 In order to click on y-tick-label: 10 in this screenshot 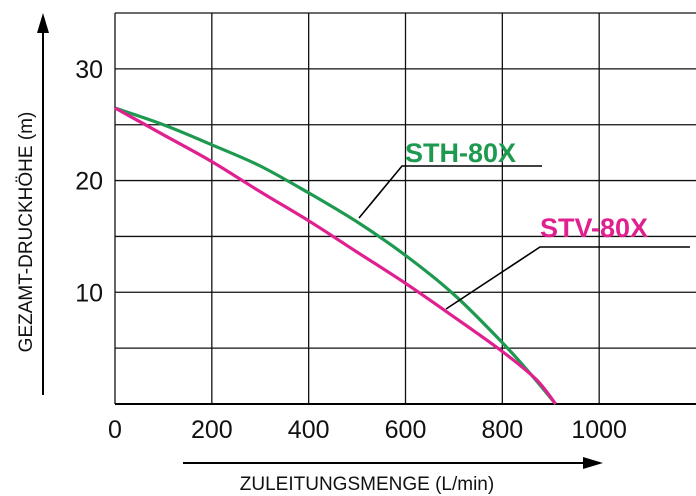, I will do `click(89, 293)`.